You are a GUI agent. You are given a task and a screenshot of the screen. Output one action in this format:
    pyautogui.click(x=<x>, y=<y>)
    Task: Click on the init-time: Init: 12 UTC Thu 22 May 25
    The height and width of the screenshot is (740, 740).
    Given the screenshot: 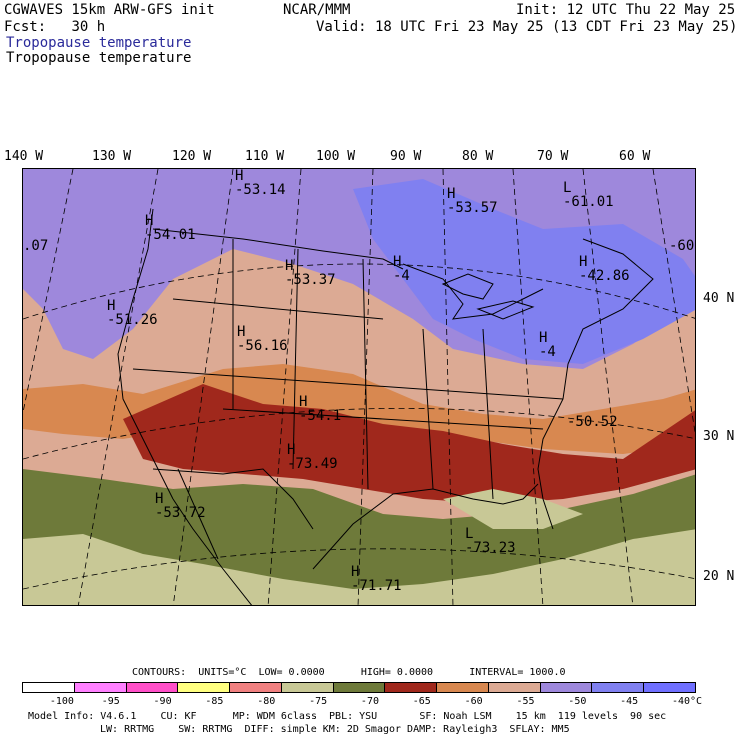 What is the action you would take?
    pyautogui.click(x=626, y=10)
    